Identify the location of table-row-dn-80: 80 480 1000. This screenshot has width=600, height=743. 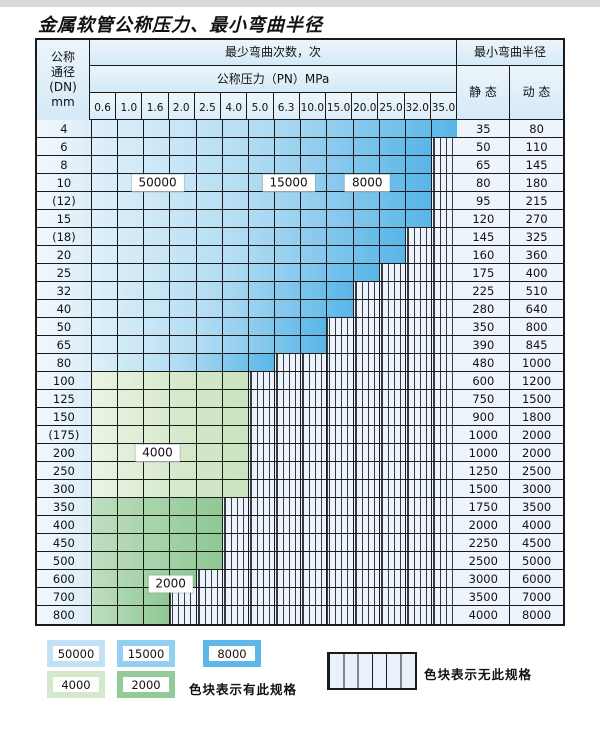
(300, 363).